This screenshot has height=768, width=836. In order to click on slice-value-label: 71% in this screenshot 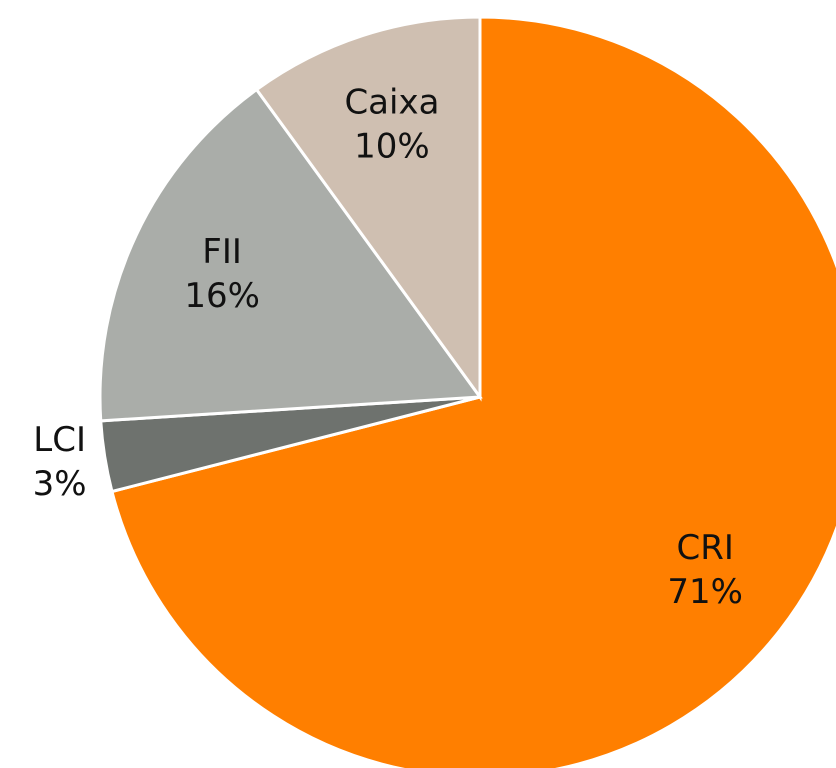, I will do `click(705, 592)`.